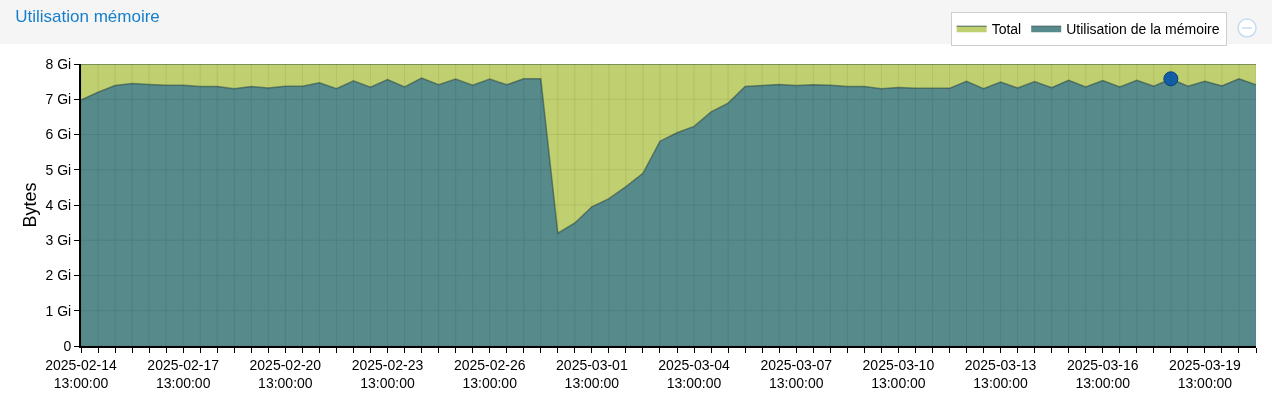  I want to click on x-tick-label: 2025-02-23 13:00:00, so click(387, 373).